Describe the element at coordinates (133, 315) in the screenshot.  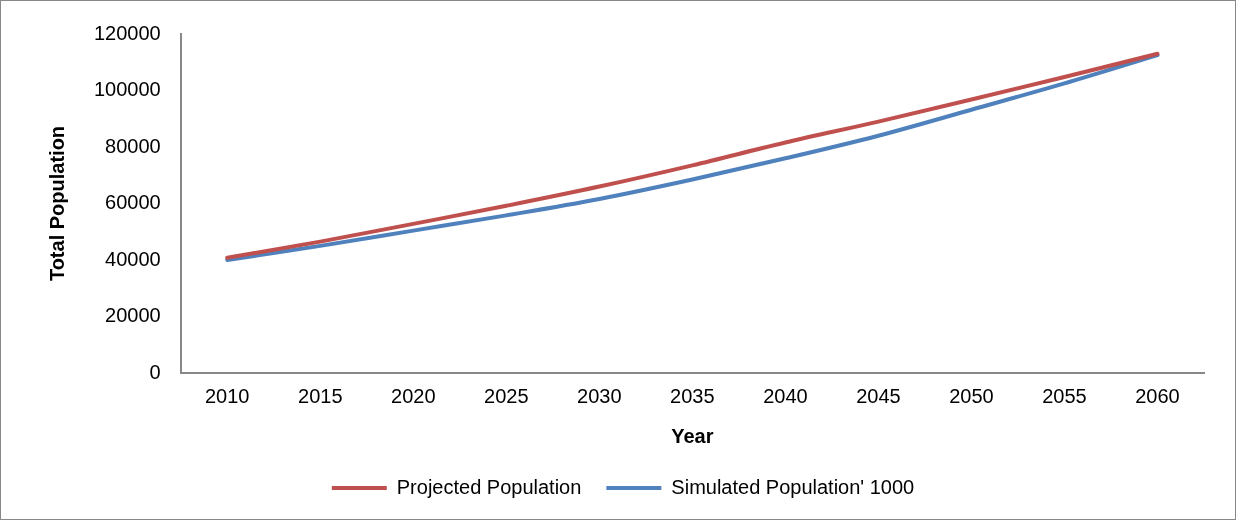
I see `y-tick-label: 20000` at that location.